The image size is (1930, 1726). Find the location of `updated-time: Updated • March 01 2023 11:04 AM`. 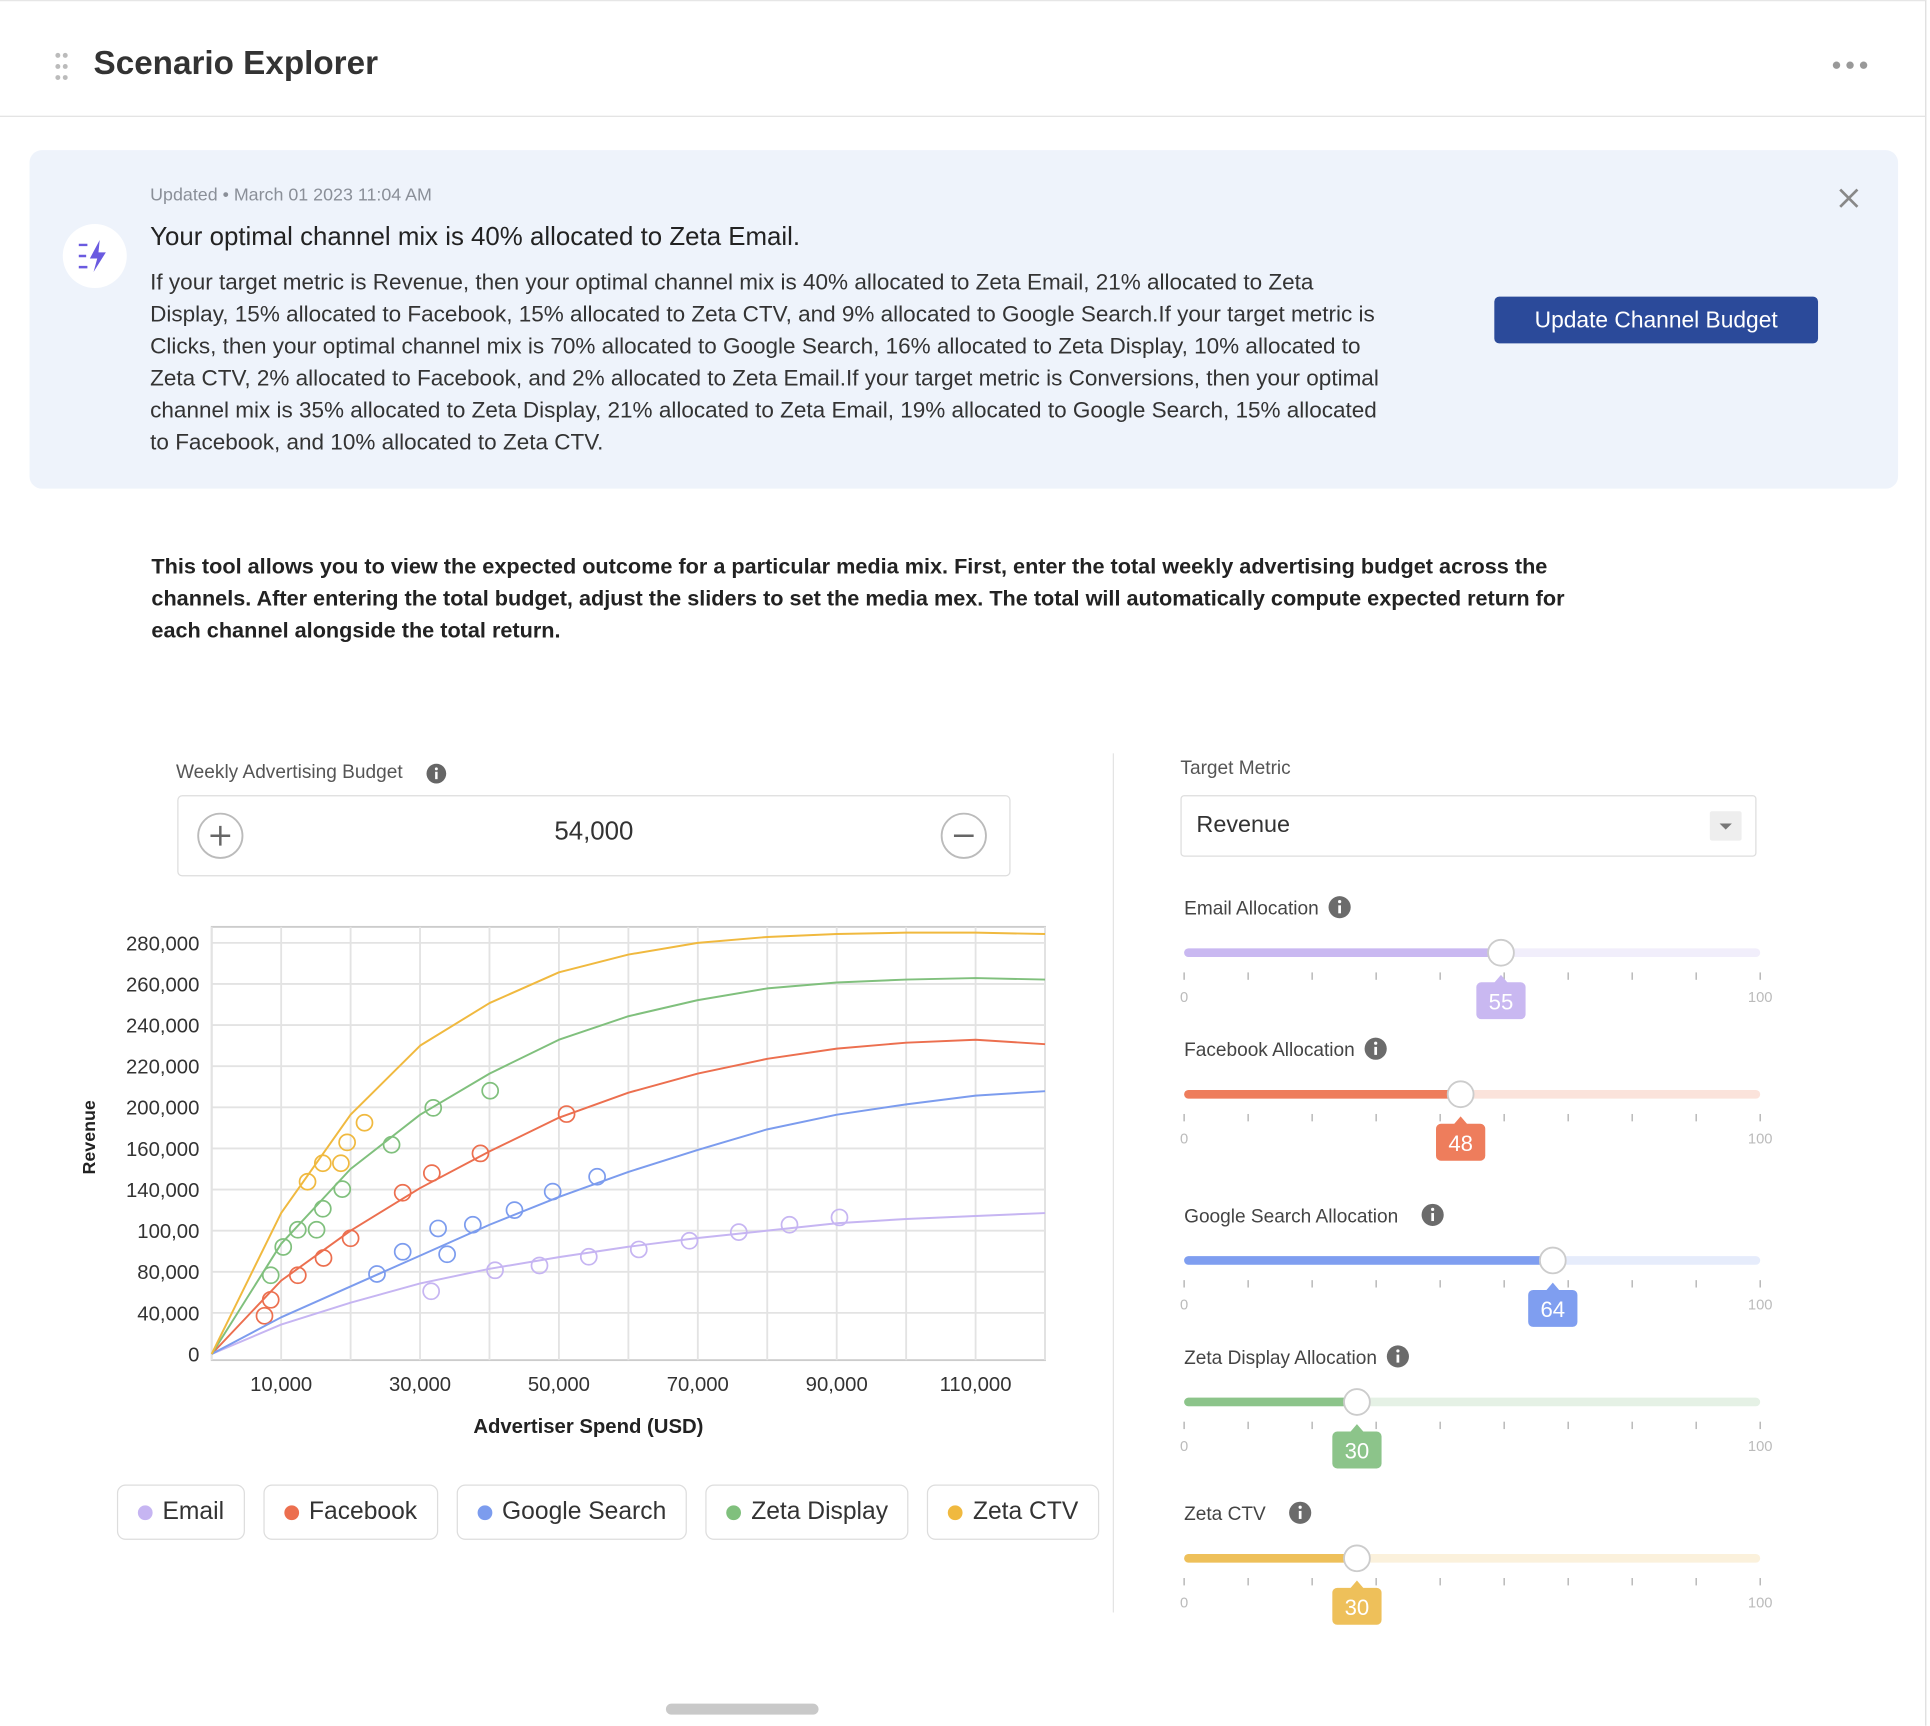

updated-time: Updated • March 01 2023 11:04 AM is located at coordinates (291, 195).